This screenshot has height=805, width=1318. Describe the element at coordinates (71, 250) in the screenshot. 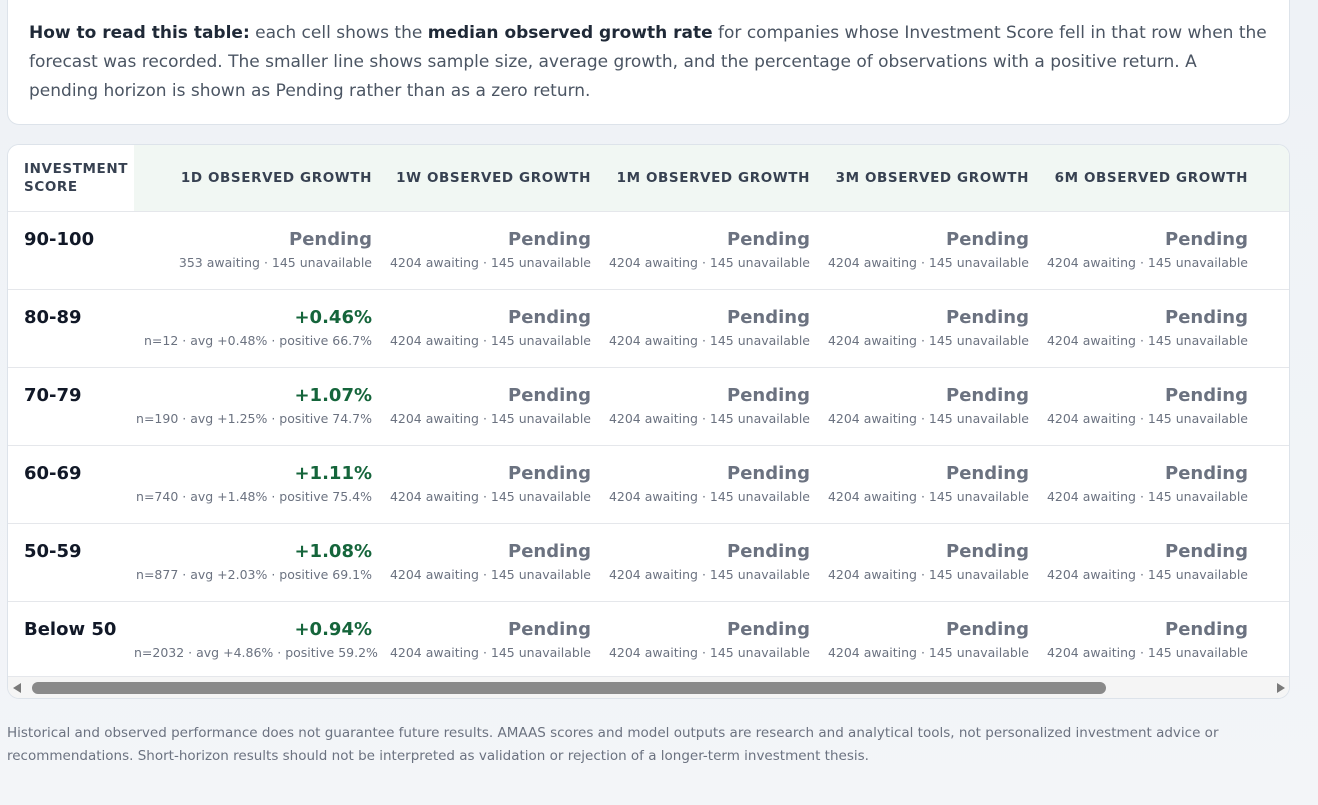

I see `score-range-label: 90-100` at that location.